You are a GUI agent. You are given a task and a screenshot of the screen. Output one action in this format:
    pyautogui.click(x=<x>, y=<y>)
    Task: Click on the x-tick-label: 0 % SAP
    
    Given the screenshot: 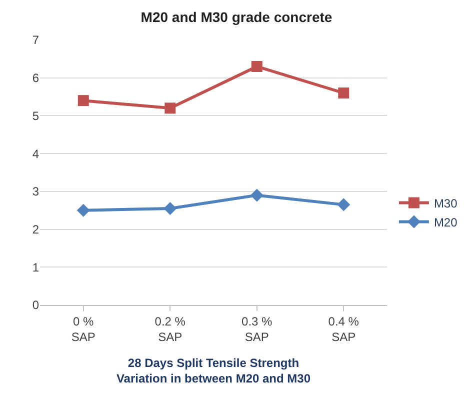 What is the action you would take?
    pyautogui.click(x=83, y=329)
    